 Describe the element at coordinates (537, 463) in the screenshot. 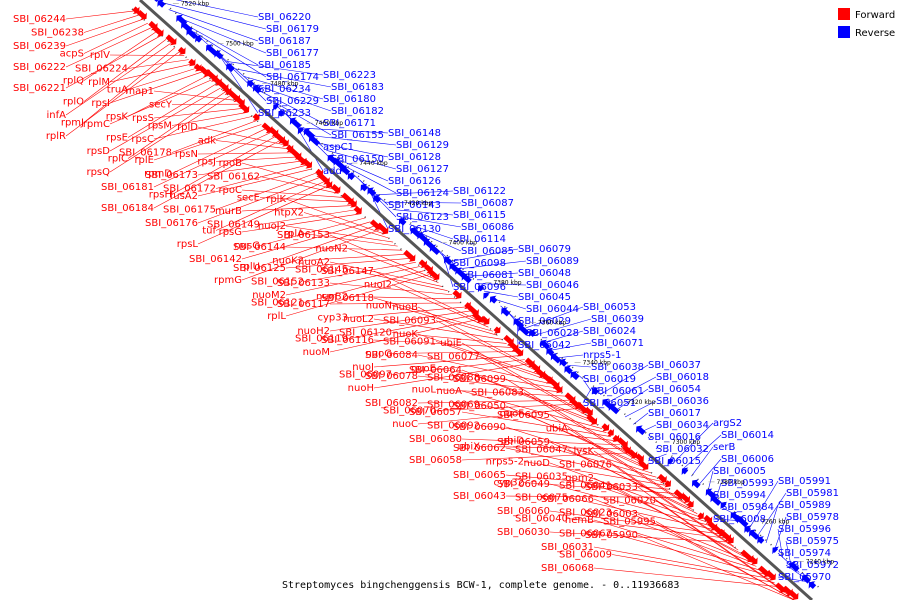

I see `forward-gene-label: nuoD` at that location.